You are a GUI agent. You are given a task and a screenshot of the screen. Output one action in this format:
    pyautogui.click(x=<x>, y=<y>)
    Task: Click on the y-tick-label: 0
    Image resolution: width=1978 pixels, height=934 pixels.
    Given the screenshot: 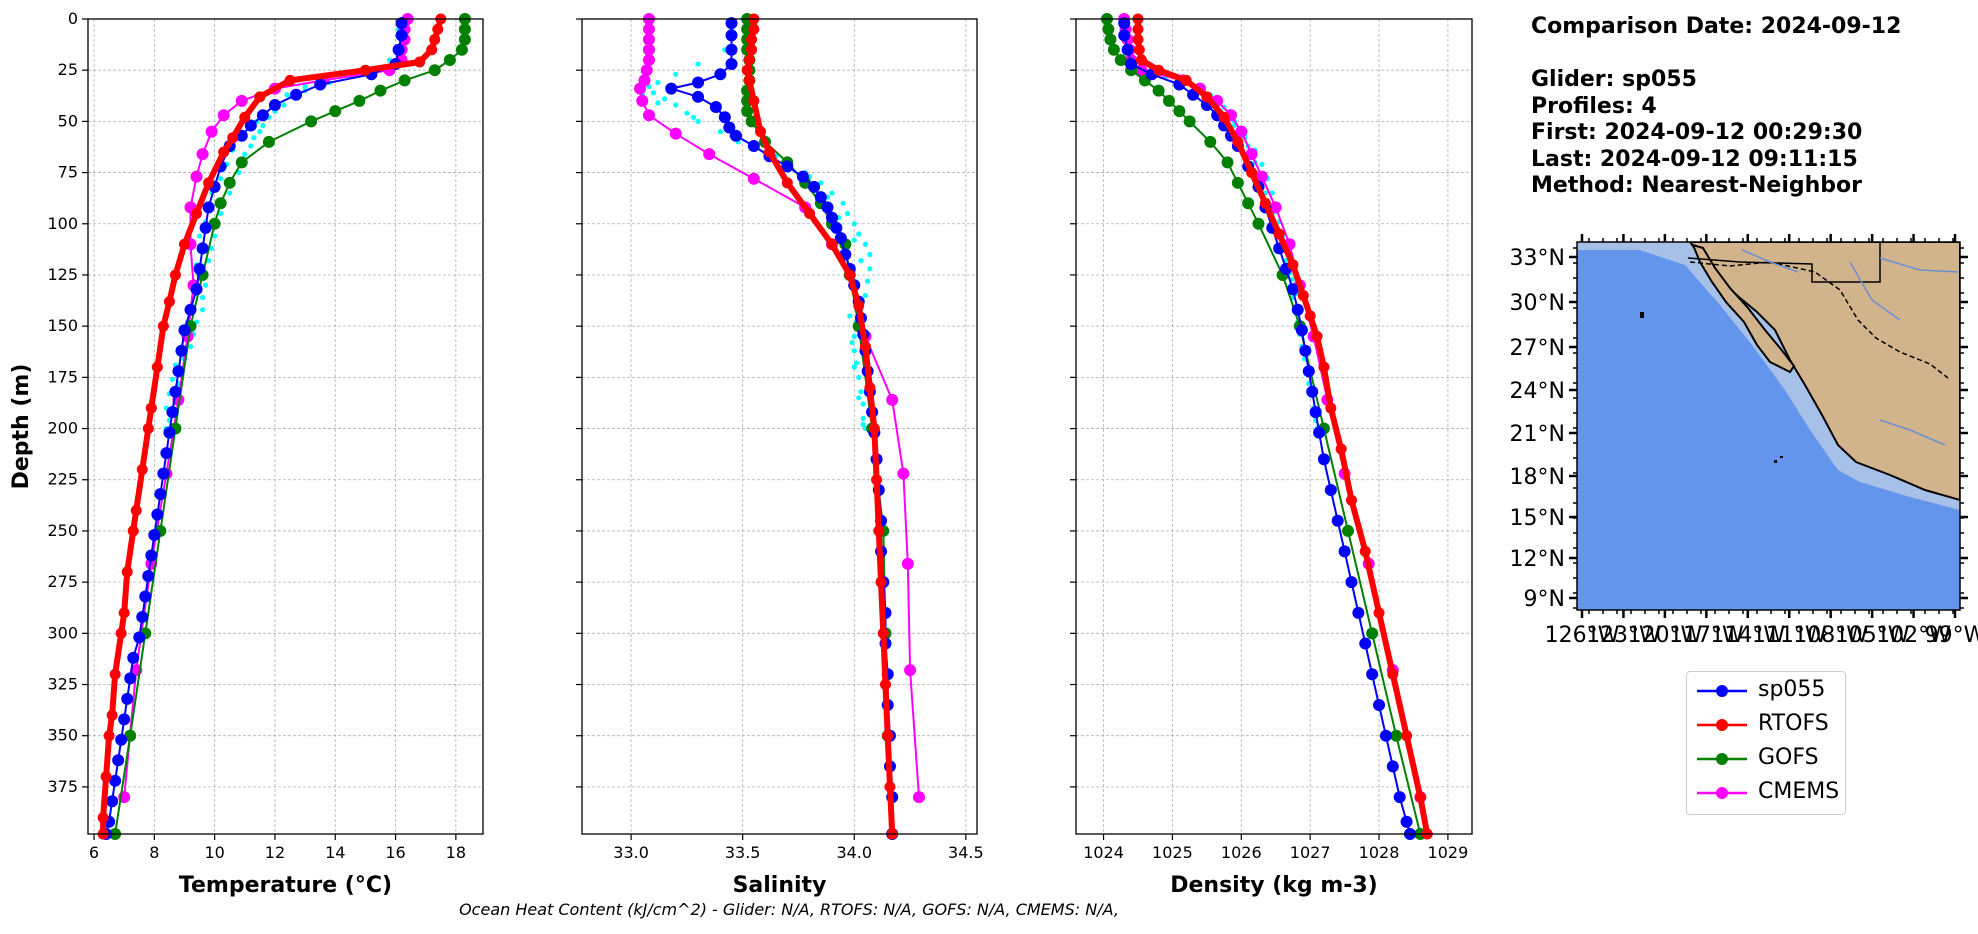 What is the action you would take?
    pyautogui.click(x=73, y=18)
    